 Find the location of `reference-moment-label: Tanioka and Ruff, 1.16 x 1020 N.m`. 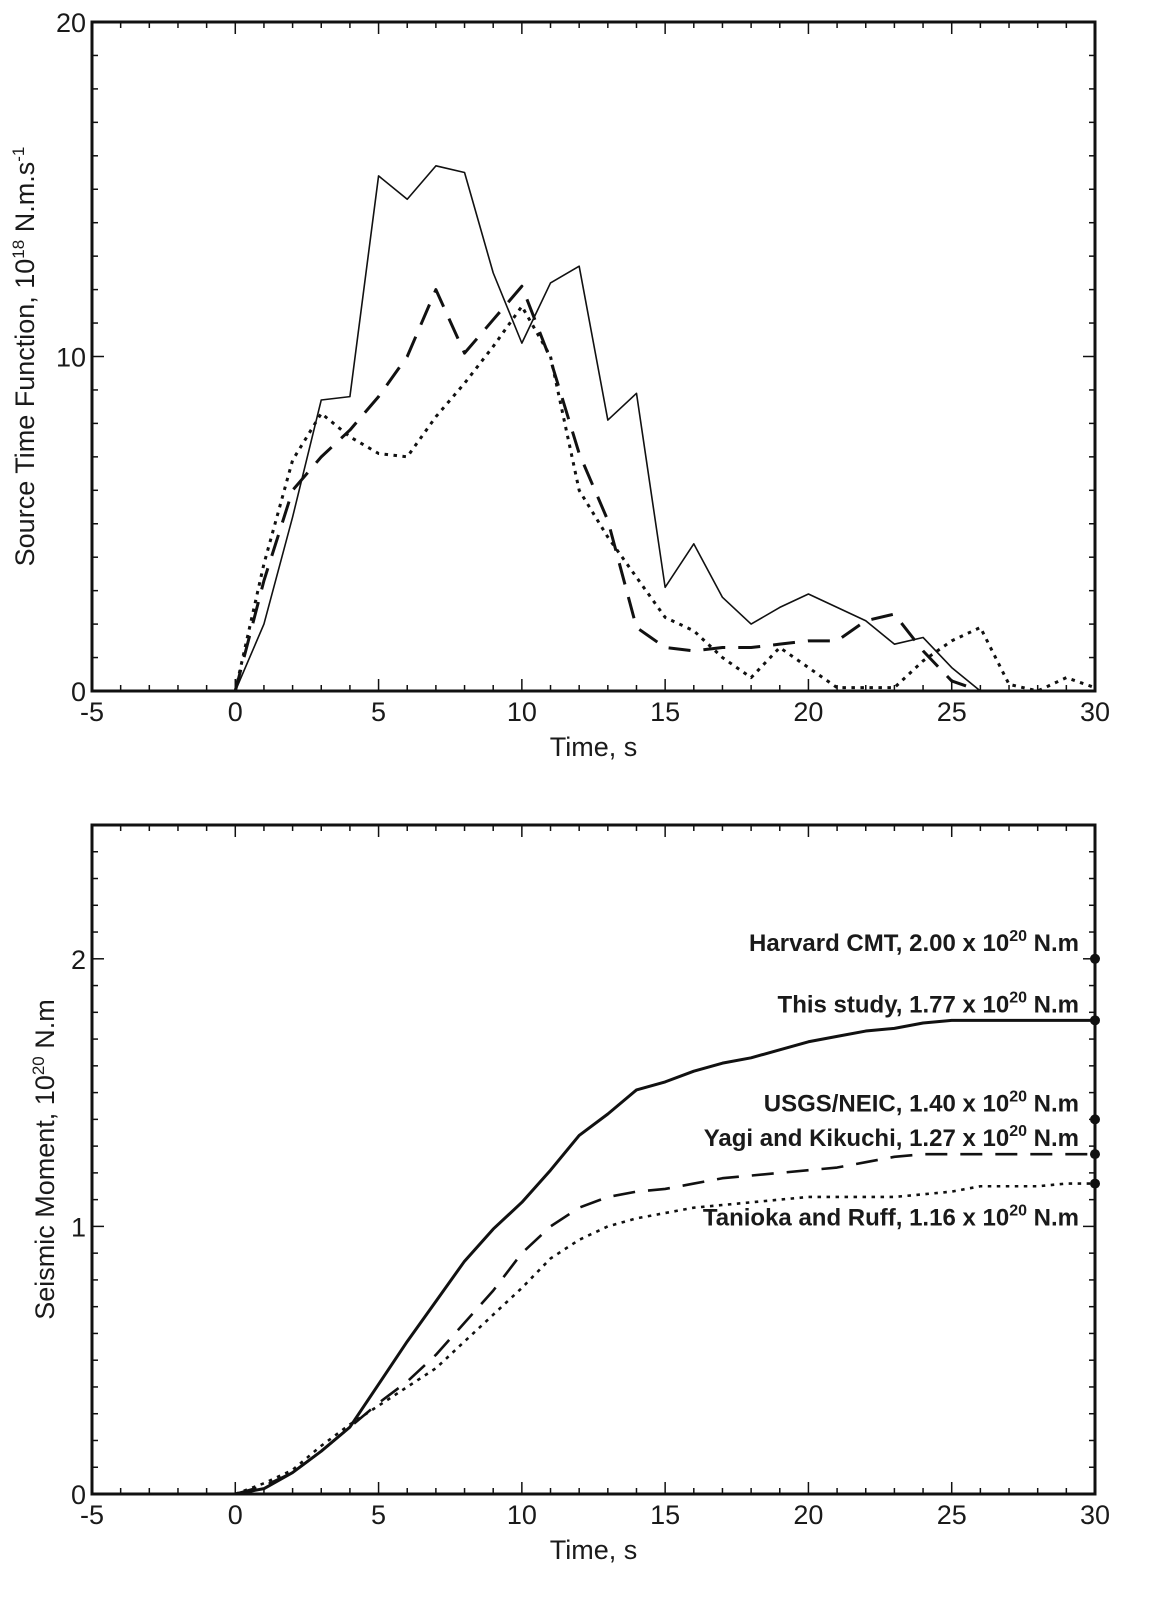

reference-moment-label: Tanioka and Ruff, 1.16 x 1020 N.m is located at coordinates (891, 1217).